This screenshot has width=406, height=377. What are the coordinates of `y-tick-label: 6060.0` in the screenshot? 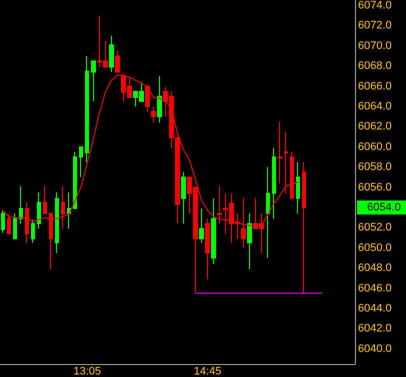 It's located at (375, 146).